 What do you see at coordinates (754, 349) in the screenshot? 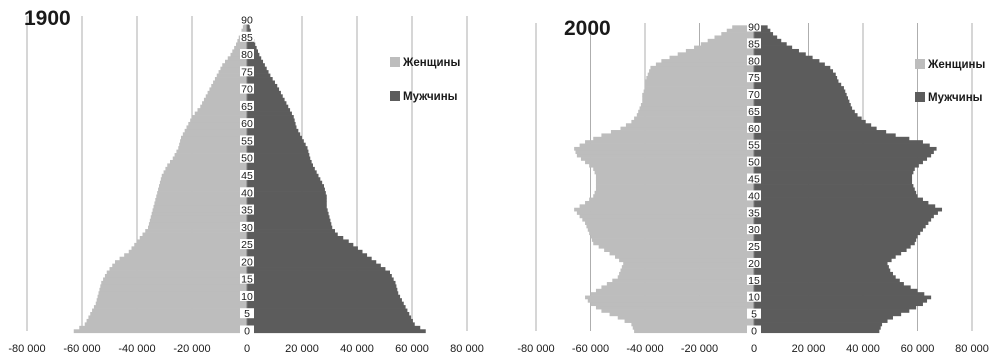
I see `x-tick-label: 0` at bounding box center [754, 349].